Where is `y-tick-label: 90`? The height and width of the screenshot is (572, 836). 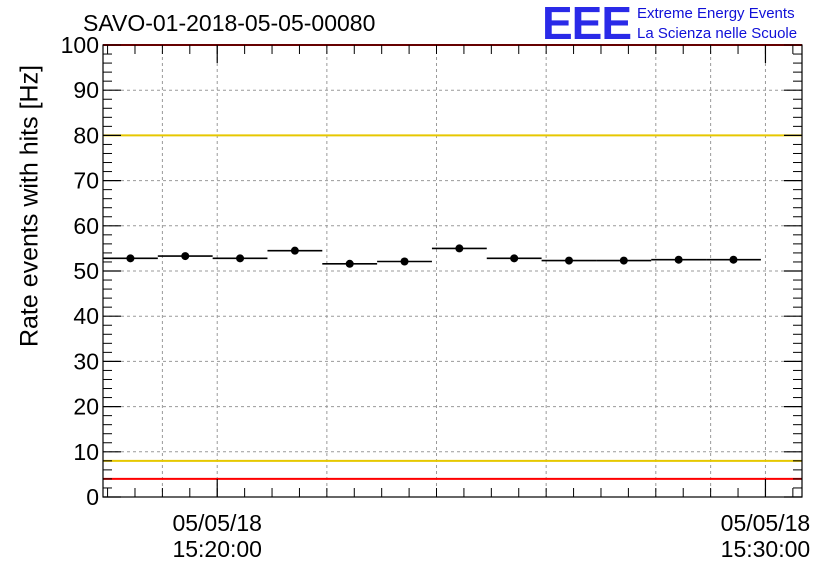
y-tick-label: 90 is located at coordinates (86, 90).